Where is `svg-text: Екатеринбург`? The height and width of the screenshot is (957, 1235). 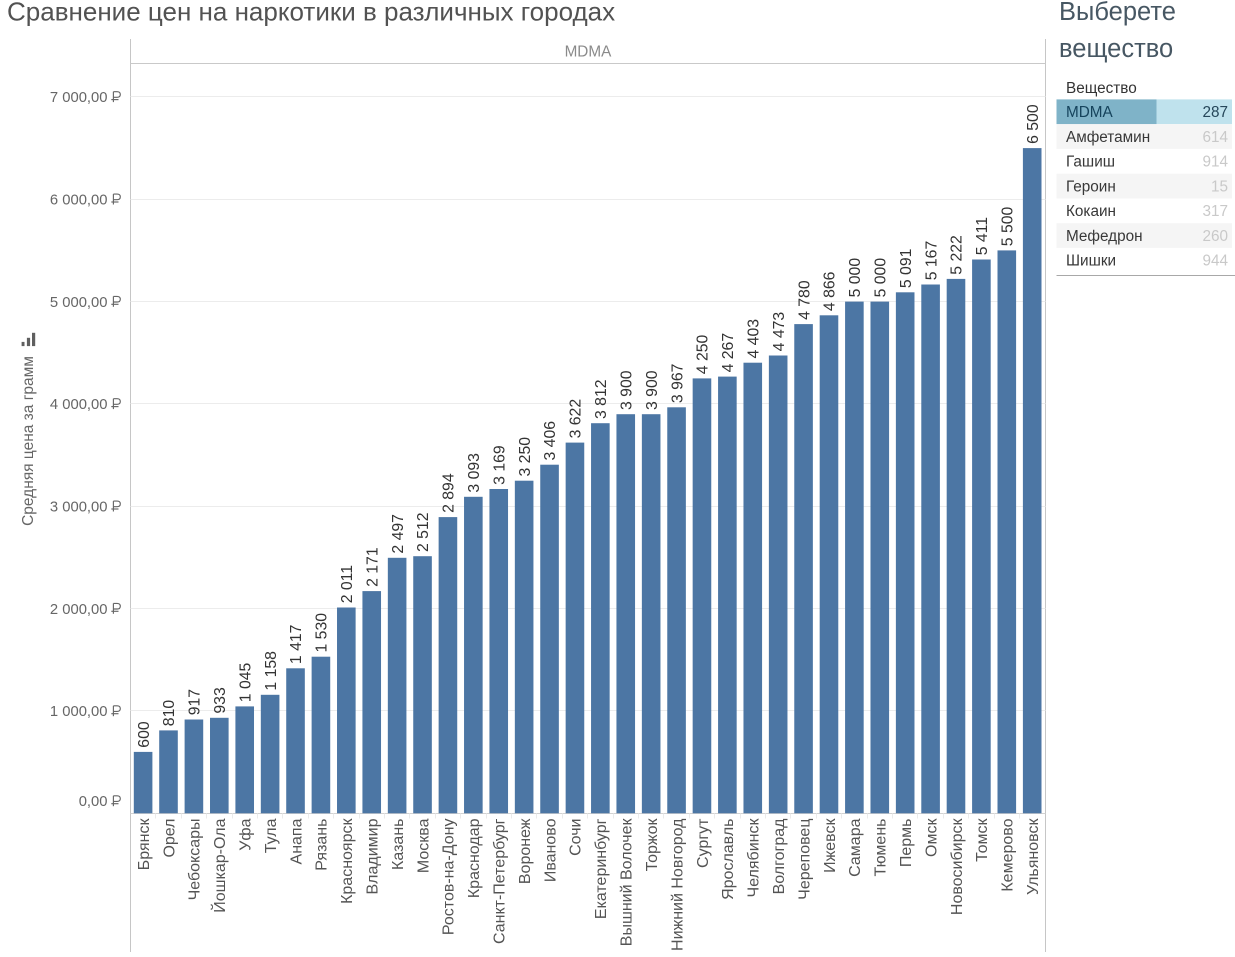
svg-text: Екатеринбург is located at coordinates (601, 868).